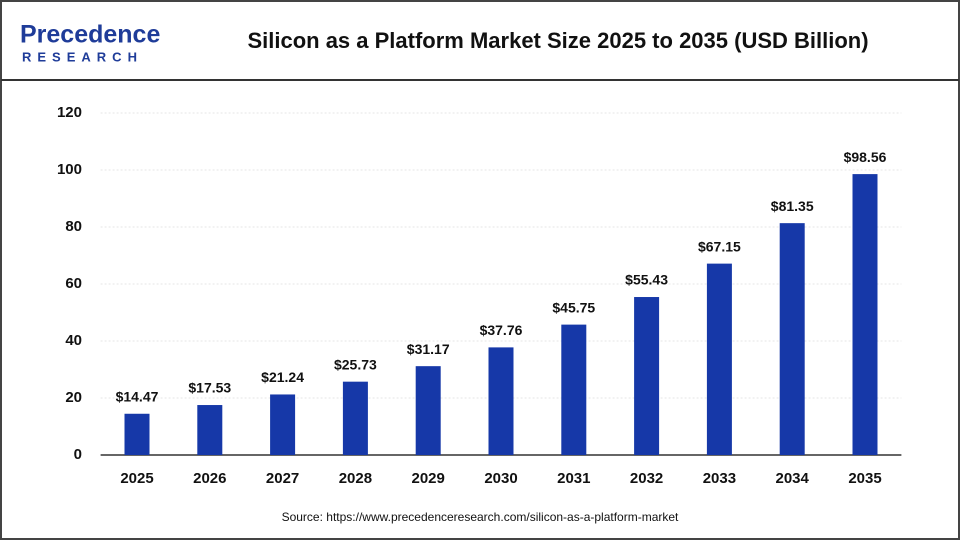  What do you see at coordinates (209, 388) in the screenshot?
I see `value-label: $17.53` at bounding box center [209, 388].